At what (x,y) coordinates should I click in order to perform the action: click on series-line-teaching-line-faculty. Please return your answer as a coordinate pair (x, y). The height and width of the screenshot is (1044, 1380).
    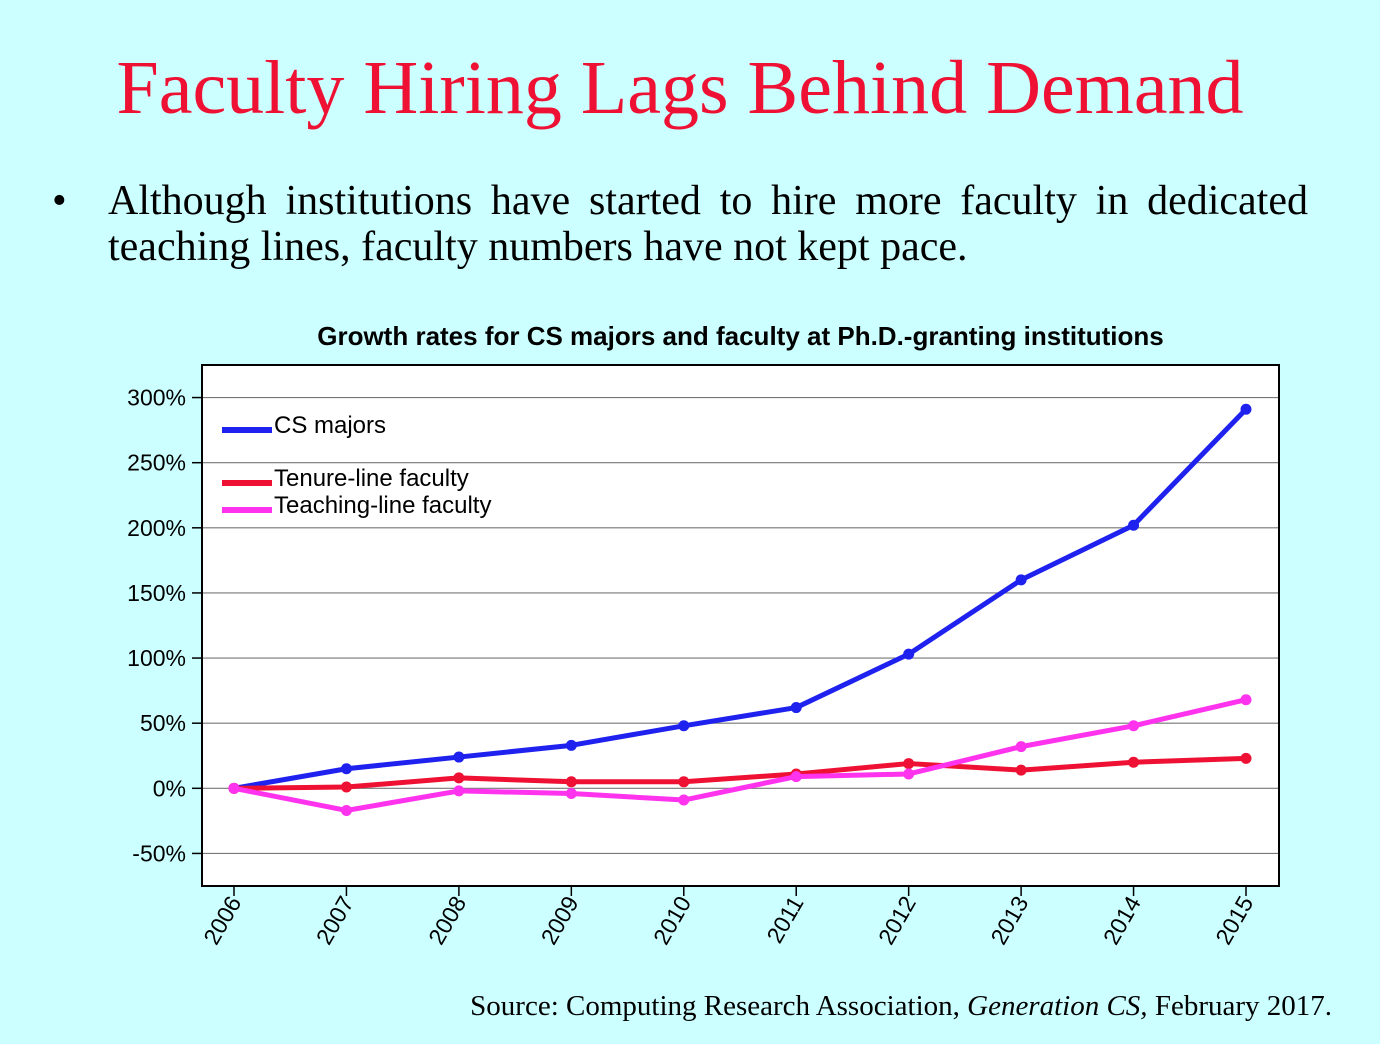
    Looking at the image, I should click on (740, 755).